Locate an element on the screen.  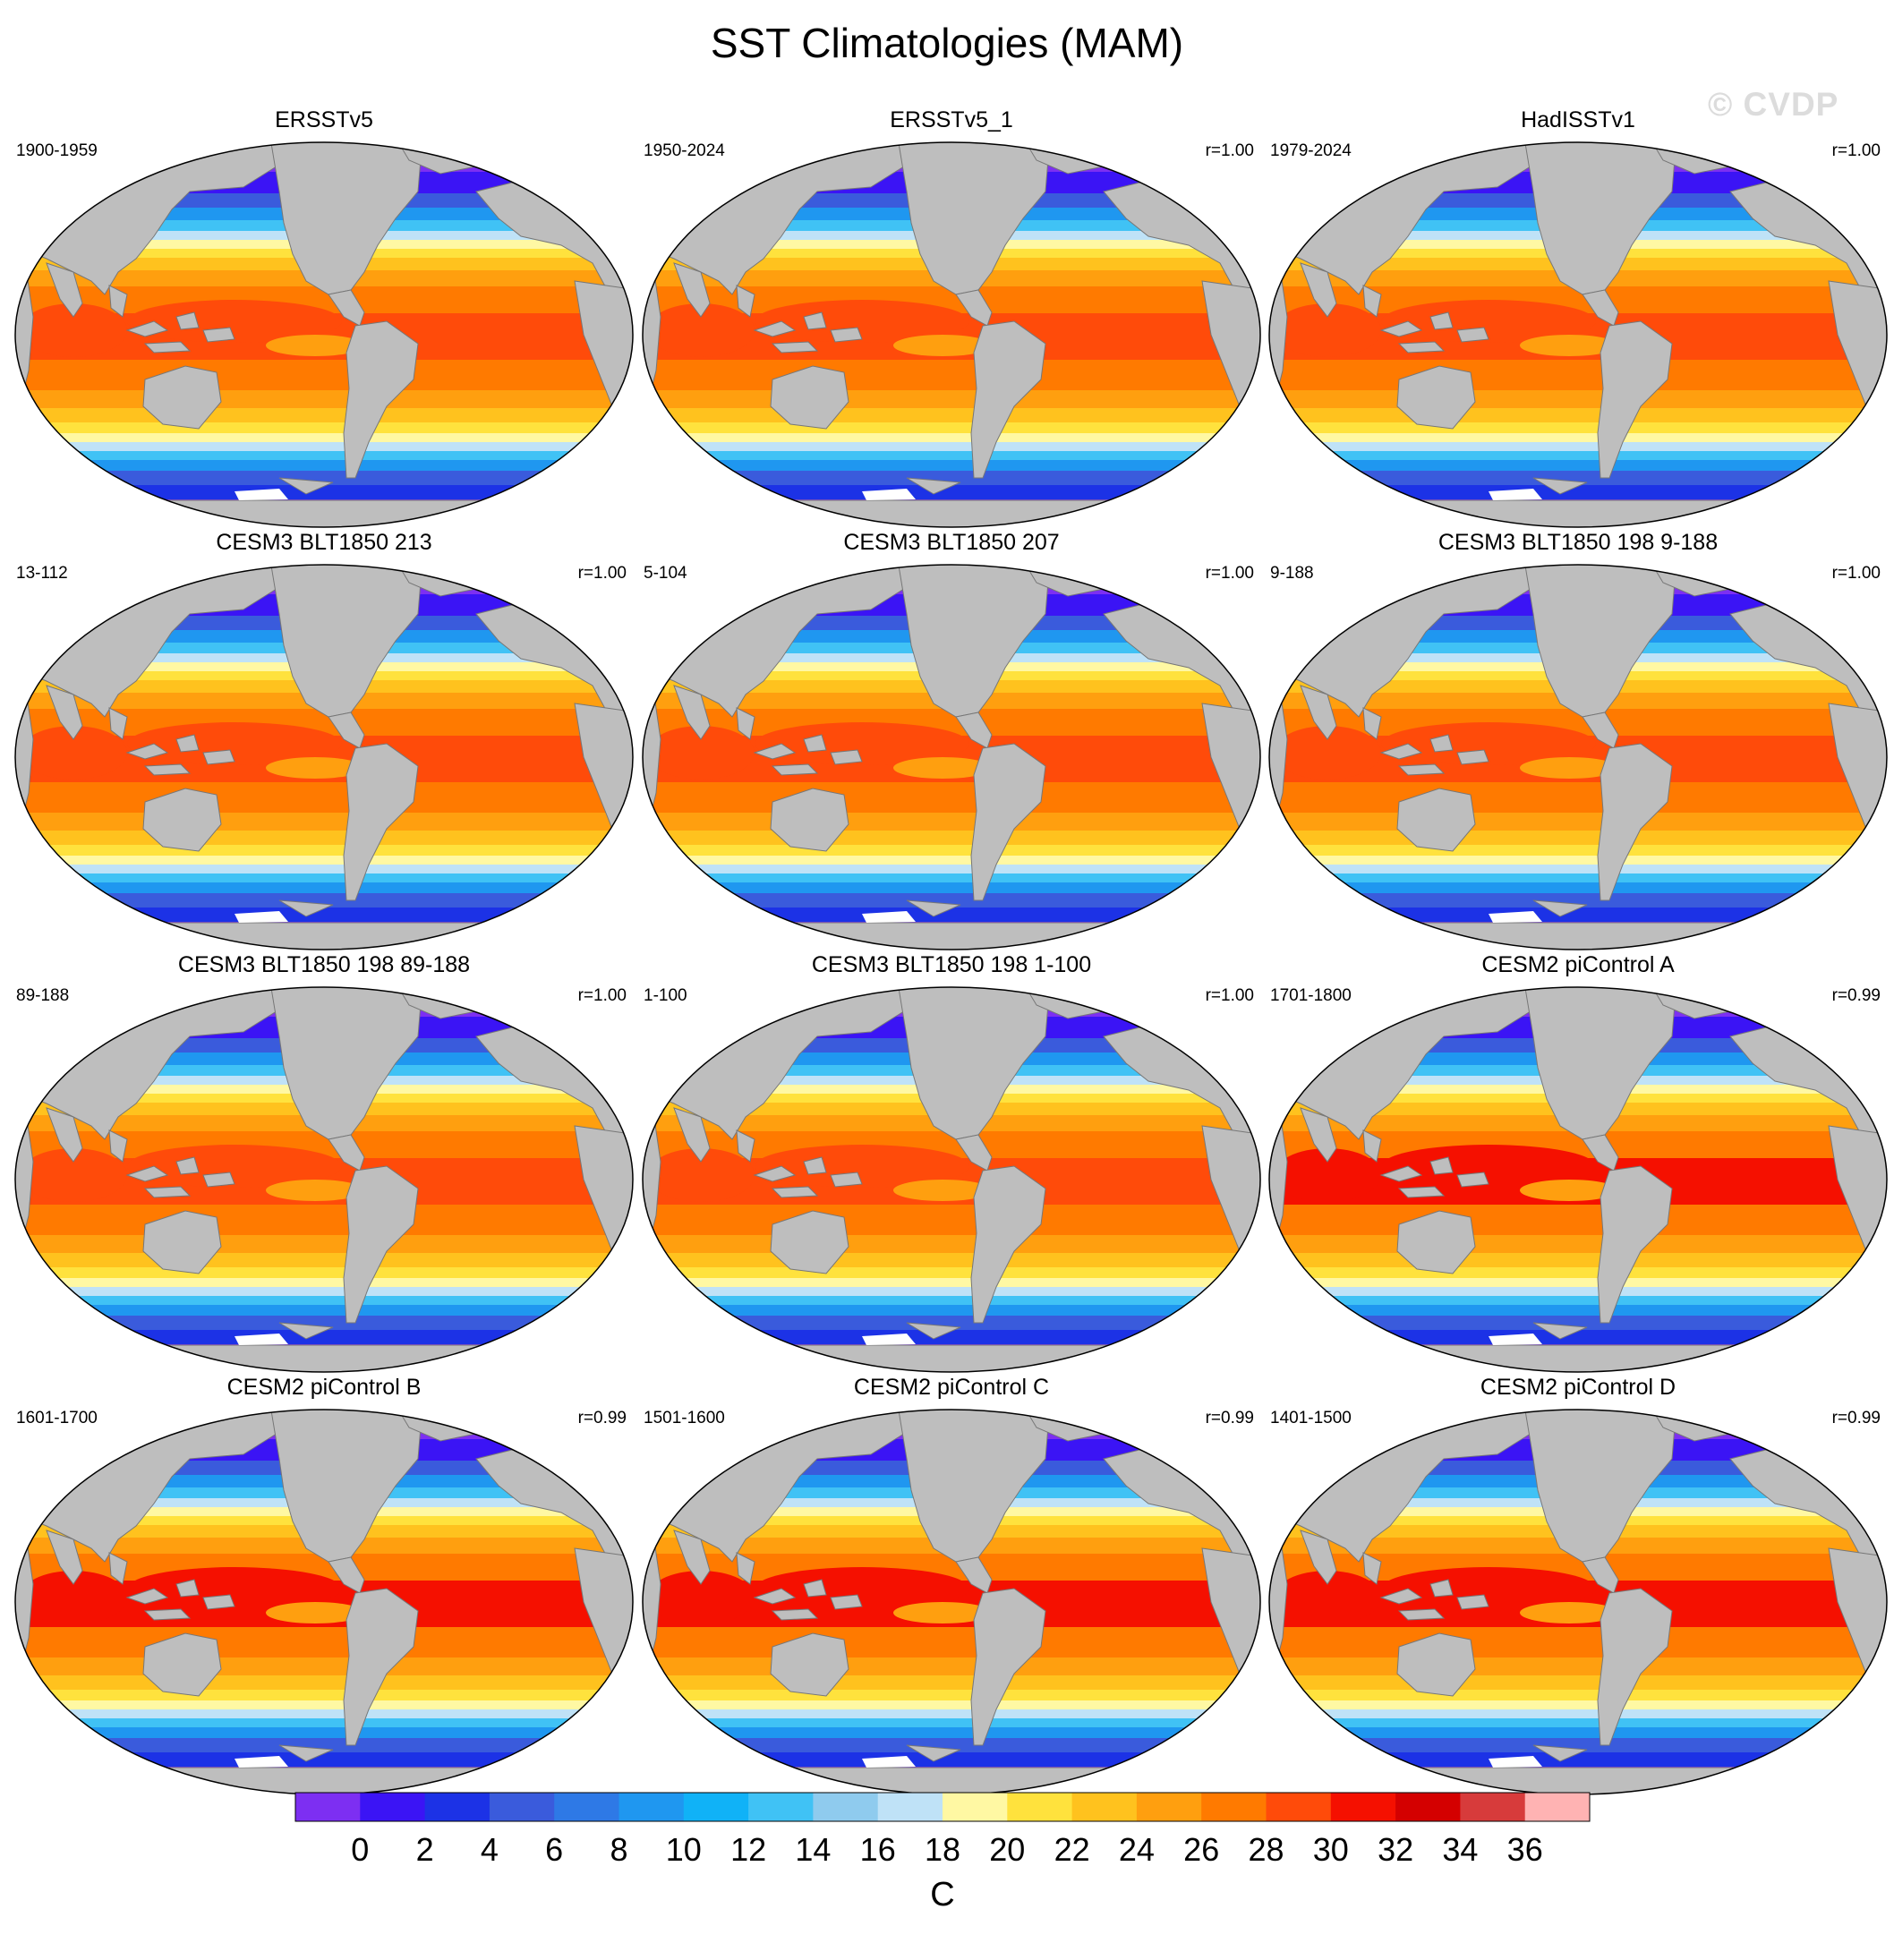
colorbar-tick-label: 26 is located at coordinates (1201, 1849).